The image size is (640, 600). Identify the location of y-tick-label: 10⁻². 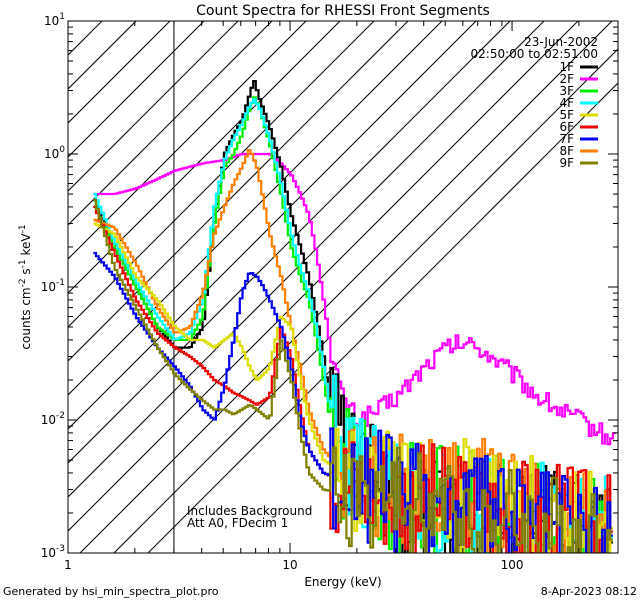
(53, 419).